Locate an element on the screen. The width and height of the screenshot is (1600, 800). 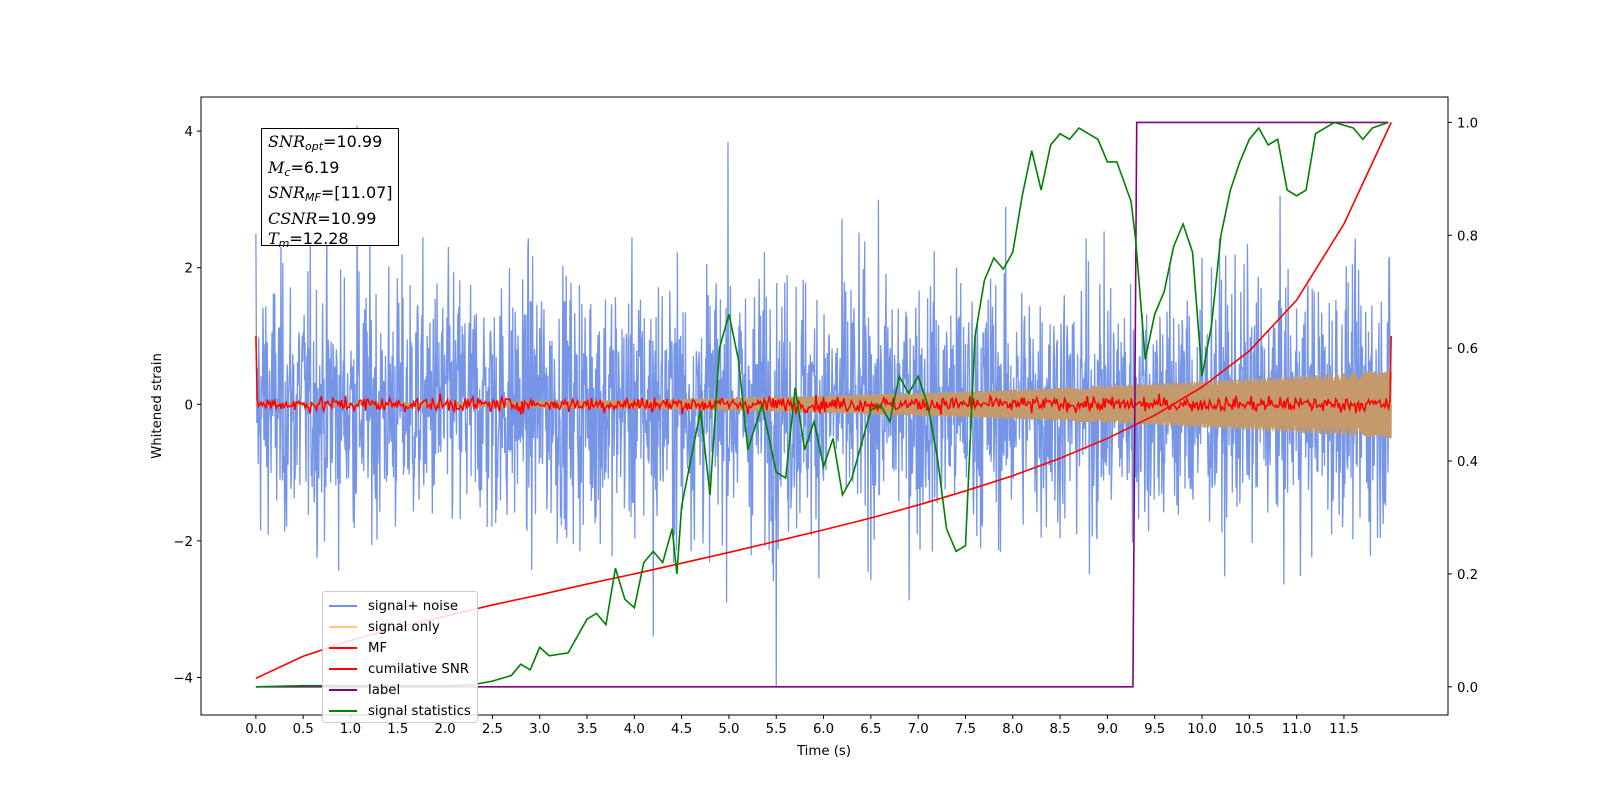
y-tick-label-right: 0.8 is located at coordinates (1467, 236).